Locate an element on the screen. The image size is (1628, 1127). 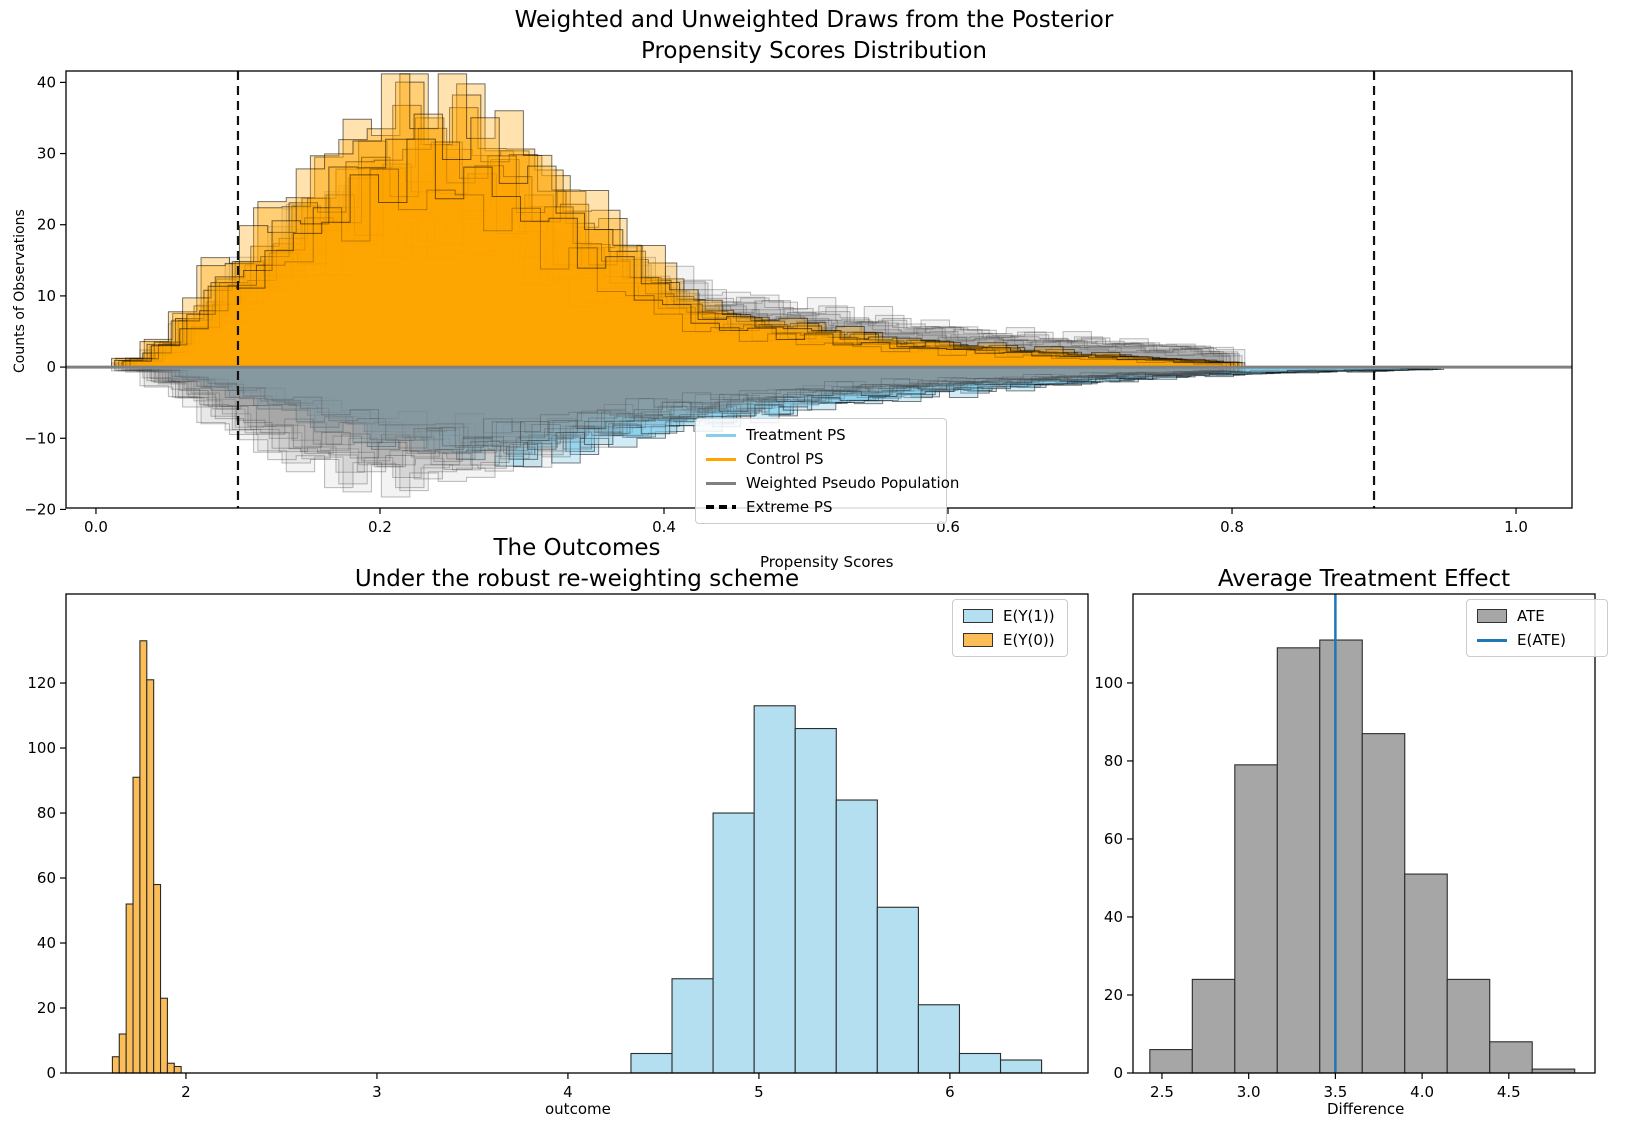
x-tick-label: 4.0 is located at coordinates (1422, 1092).